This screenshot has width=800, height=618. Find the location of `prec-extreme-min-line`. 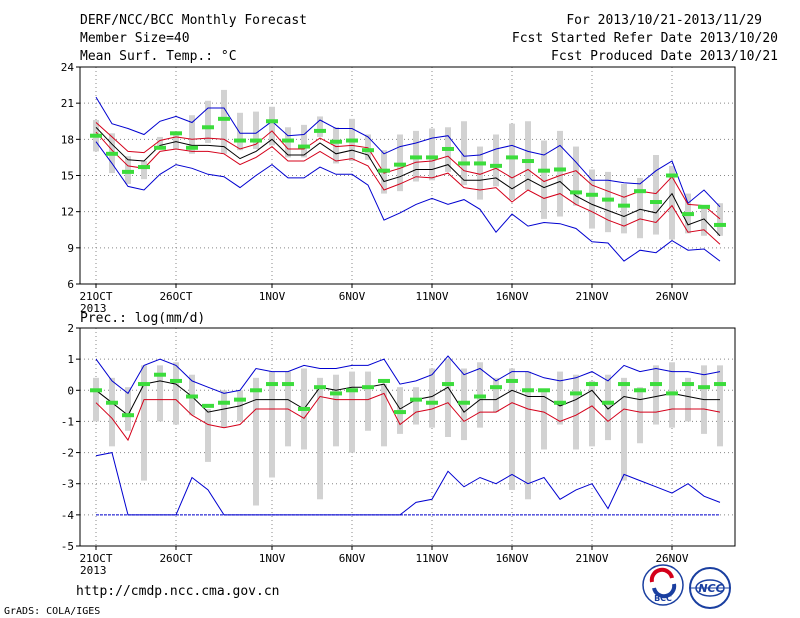

prec-extreme-min-line is located at coordinates (408, 484).